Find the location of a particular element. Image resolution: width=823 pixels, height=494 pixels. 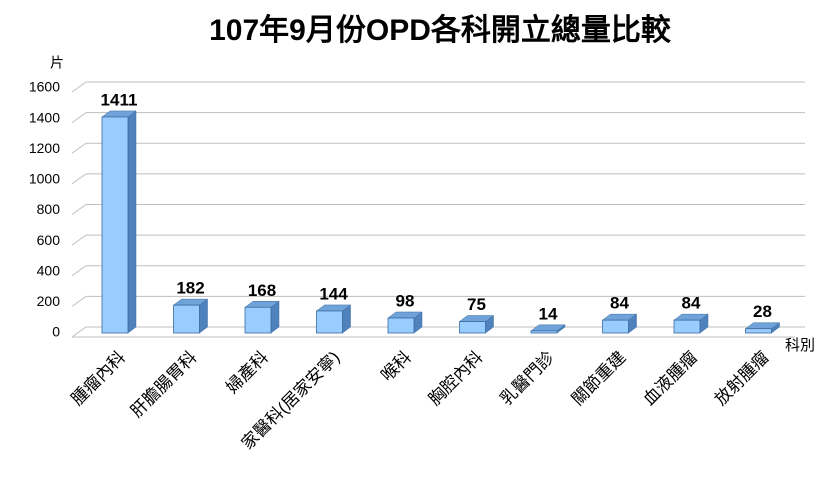

x-tick-label: 肝膽腸胃科 is located at coordinates (164, 385).